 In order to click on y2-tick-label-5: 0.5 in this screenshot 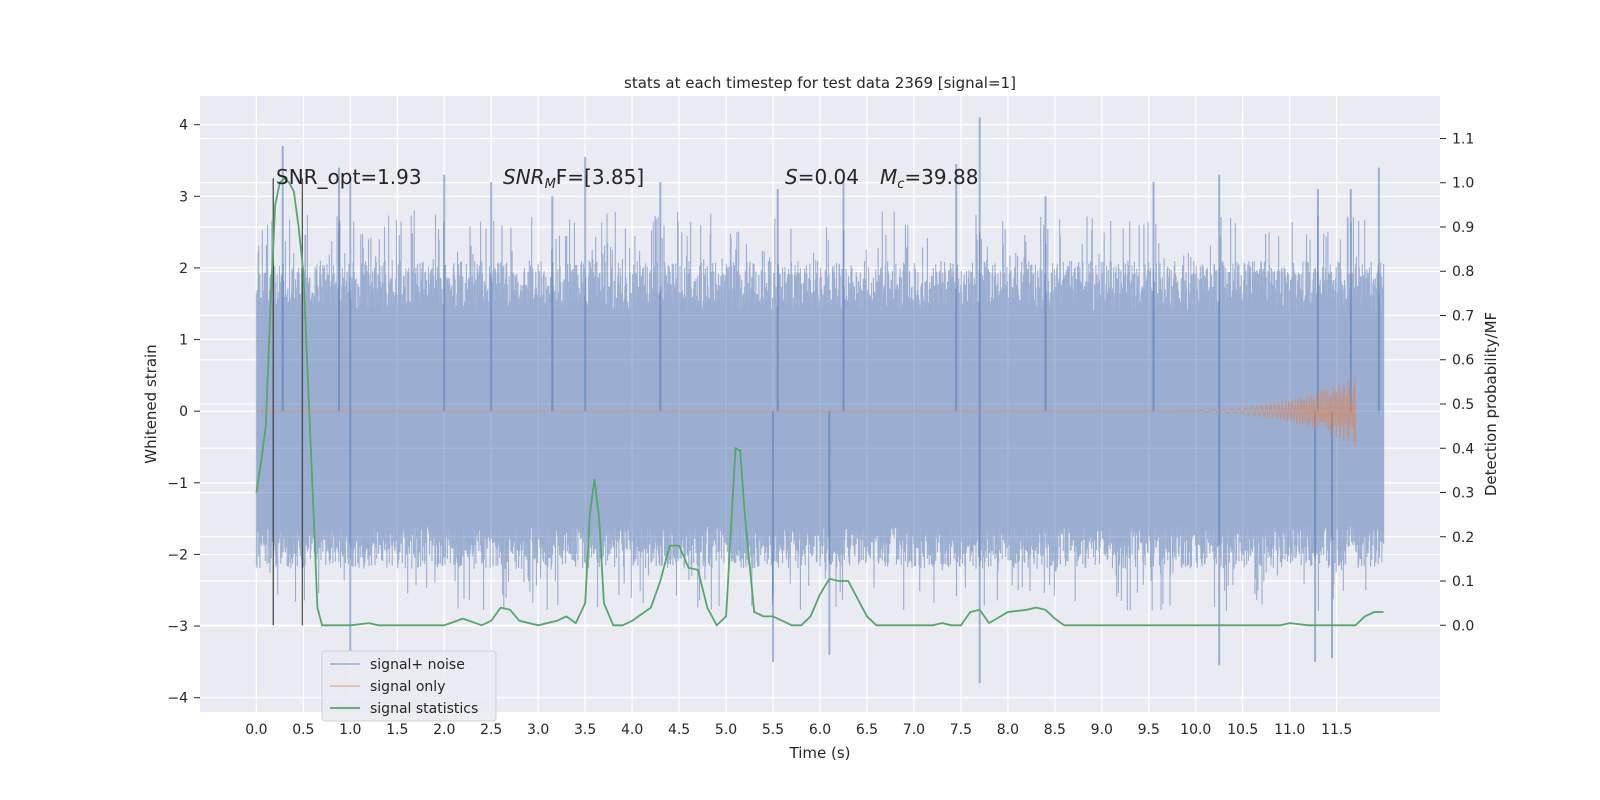, I will do `click(1463, 405)`.